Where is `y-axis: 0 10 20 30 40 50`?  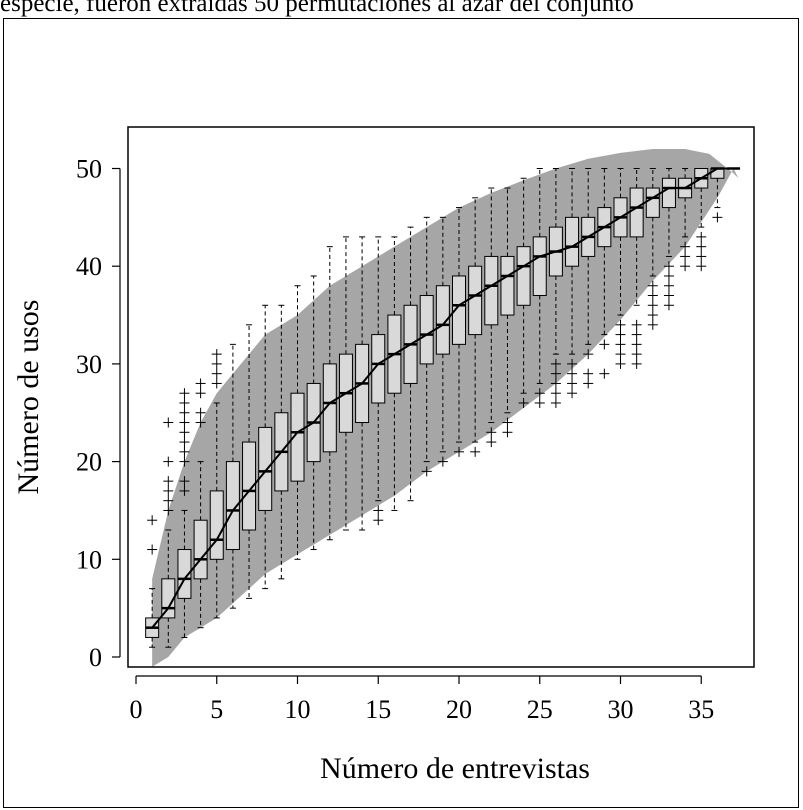
y-axis: 0 10 20 30 40 50 is located at coordinates (98, 413).